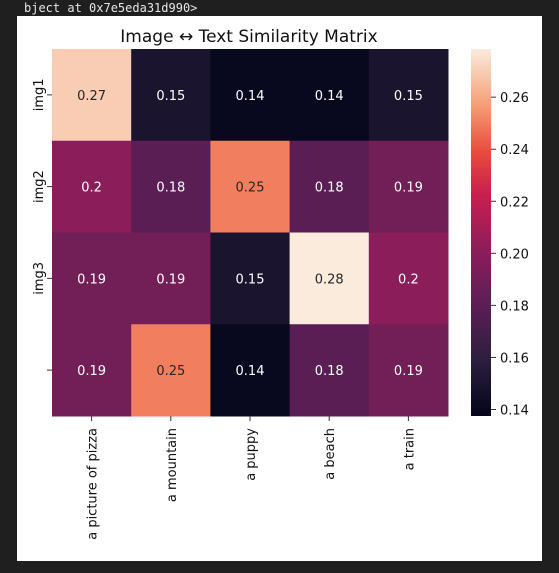 This screenshot has width=559, height=573. I want to click on y-tick-label: img1, so click(39, 94).